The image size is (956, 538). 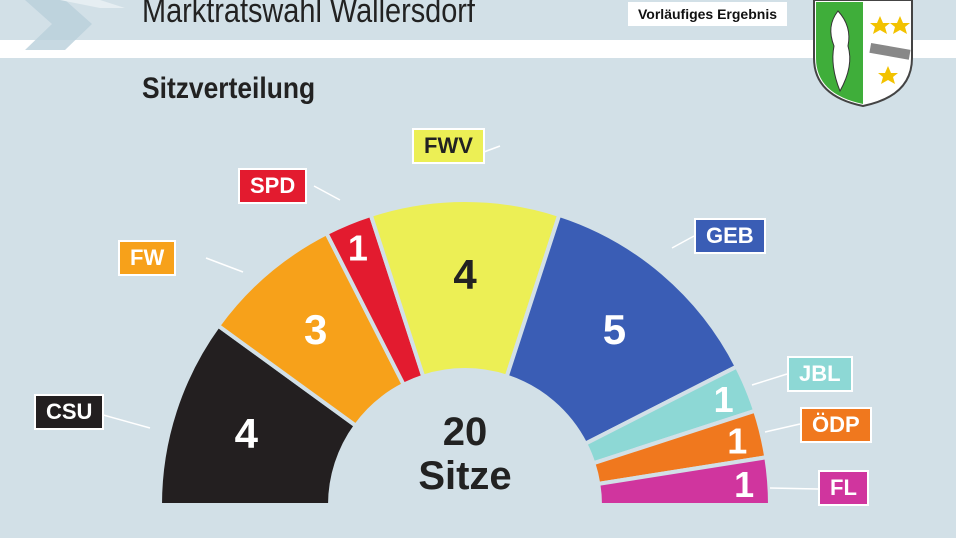 What do you see at coordinates (478, 49) in the screenshot?
I see `header-band` at bounding box center [478, 49].